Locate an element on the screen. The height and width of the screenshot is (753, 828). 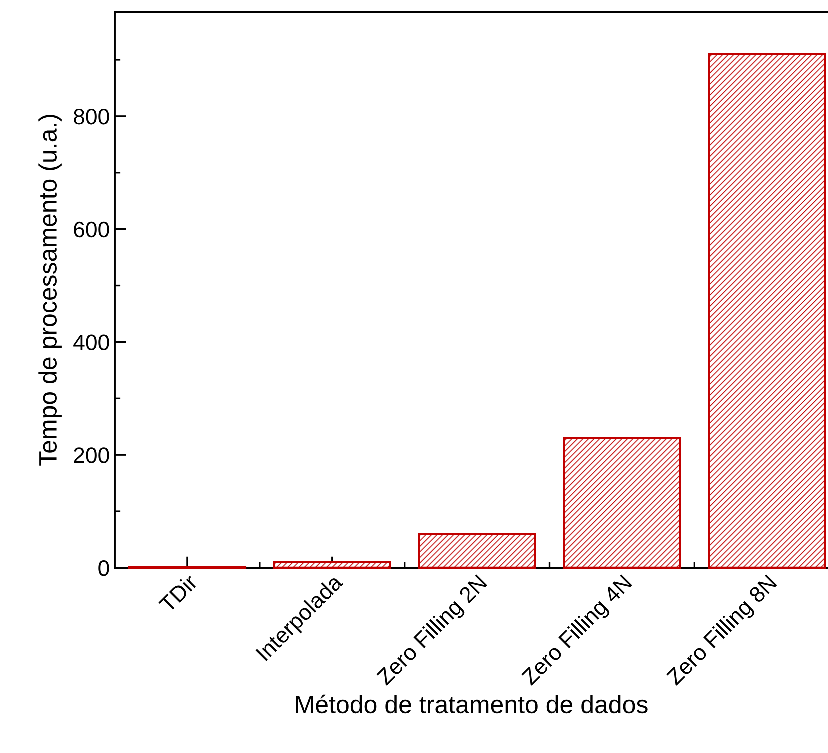
x-axis-title: Método de tratamento de dados is located at coordinates (472, 704).